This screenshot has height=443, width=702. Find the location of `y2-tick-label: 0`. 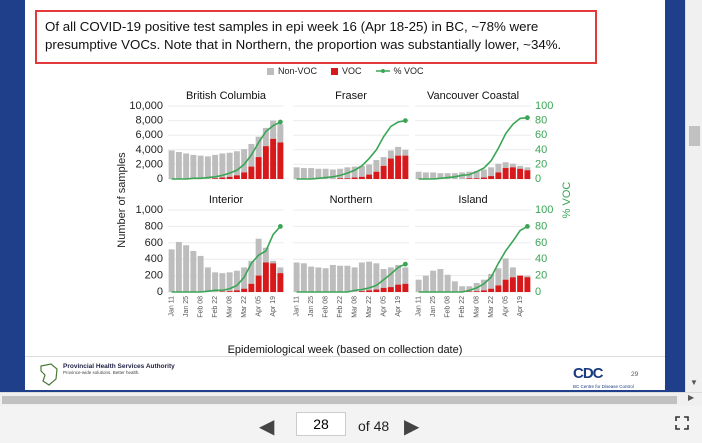

y2-tick-label: 0 is located at coordinates (538, 292).